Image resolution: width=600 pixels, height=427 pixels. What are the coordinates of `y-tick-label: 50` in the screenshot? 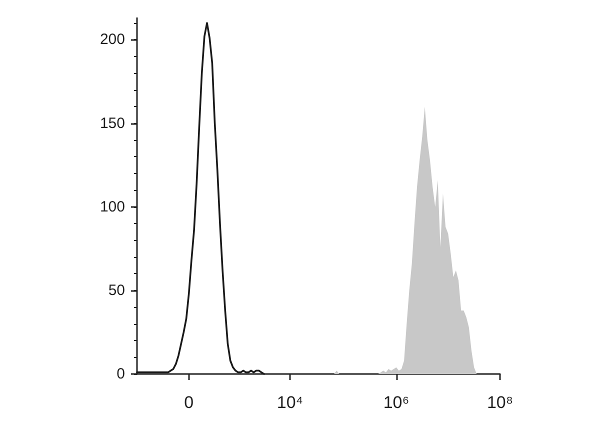 It's located at (116, 290).